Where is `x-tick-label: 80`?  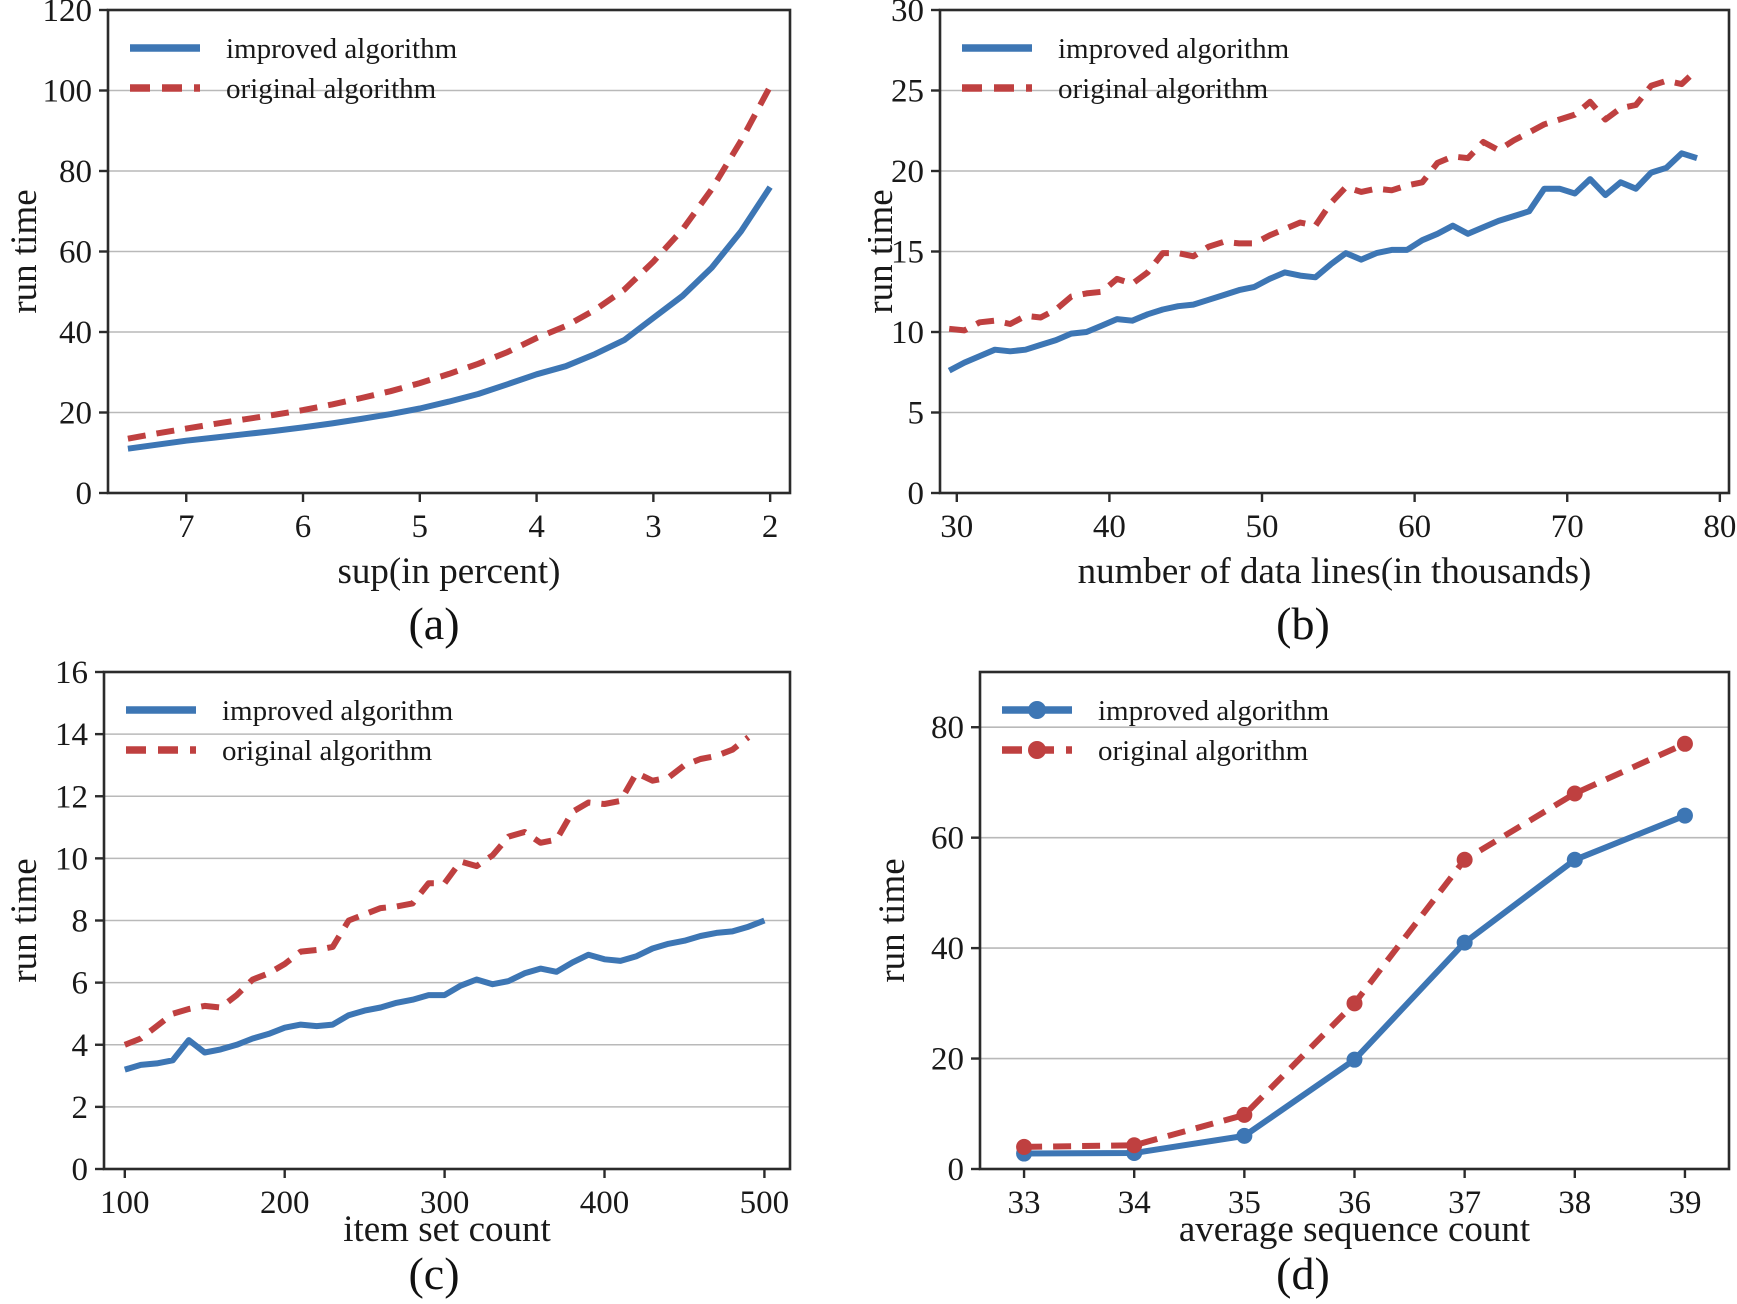
x-tick-label: 80 is located at coordinates (1719, 527).